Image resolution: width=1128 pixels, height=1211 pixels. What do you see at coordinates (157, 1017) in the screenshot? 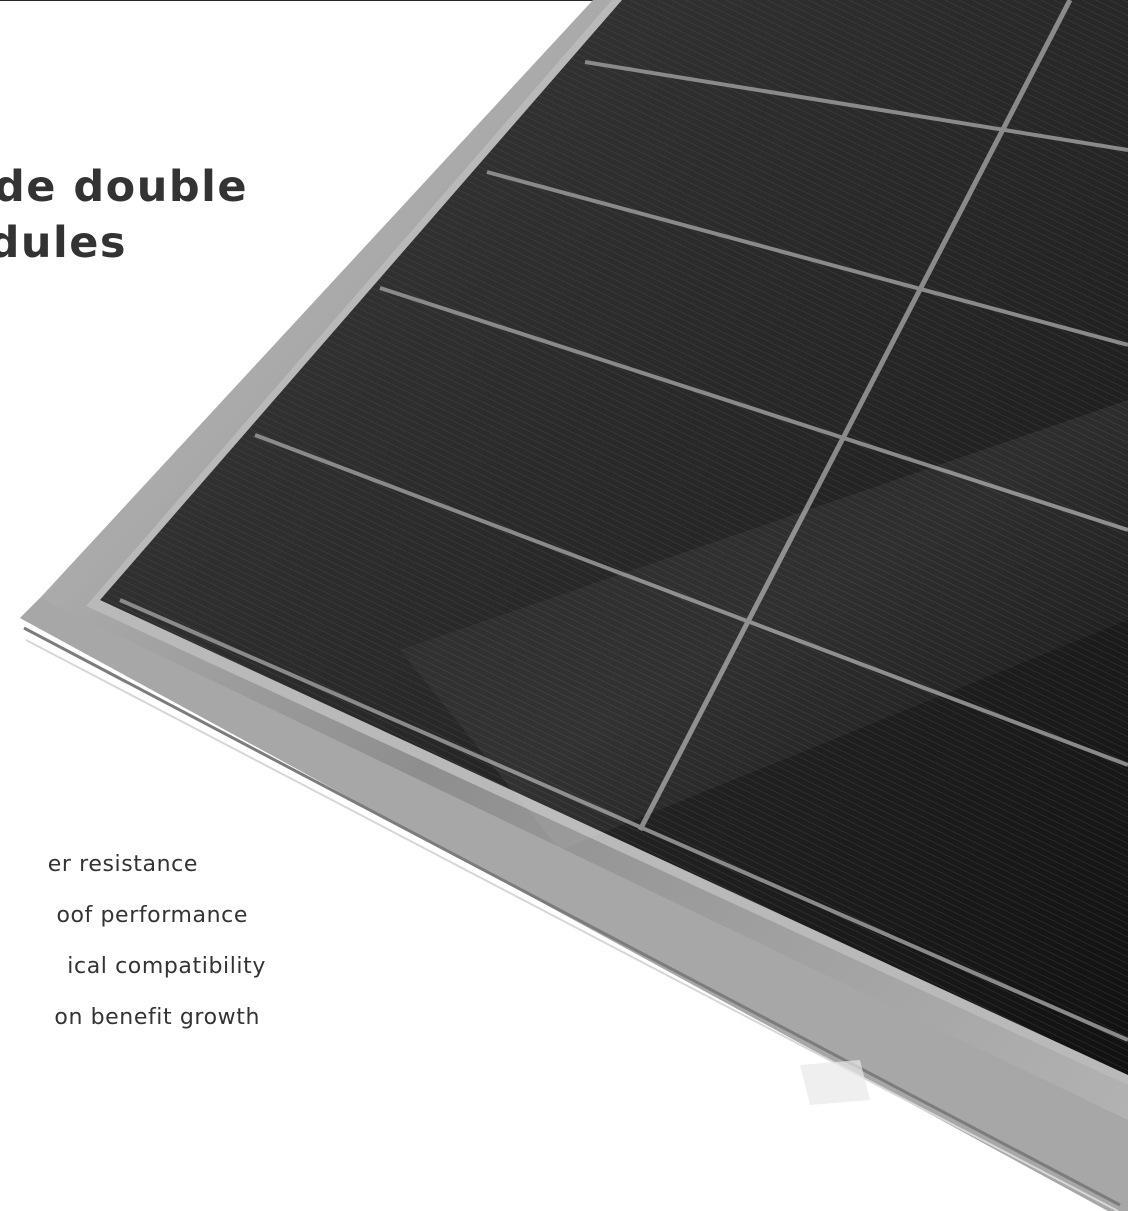
I see `feature-item: on benefit growth` at bounding box center [157, 1017].